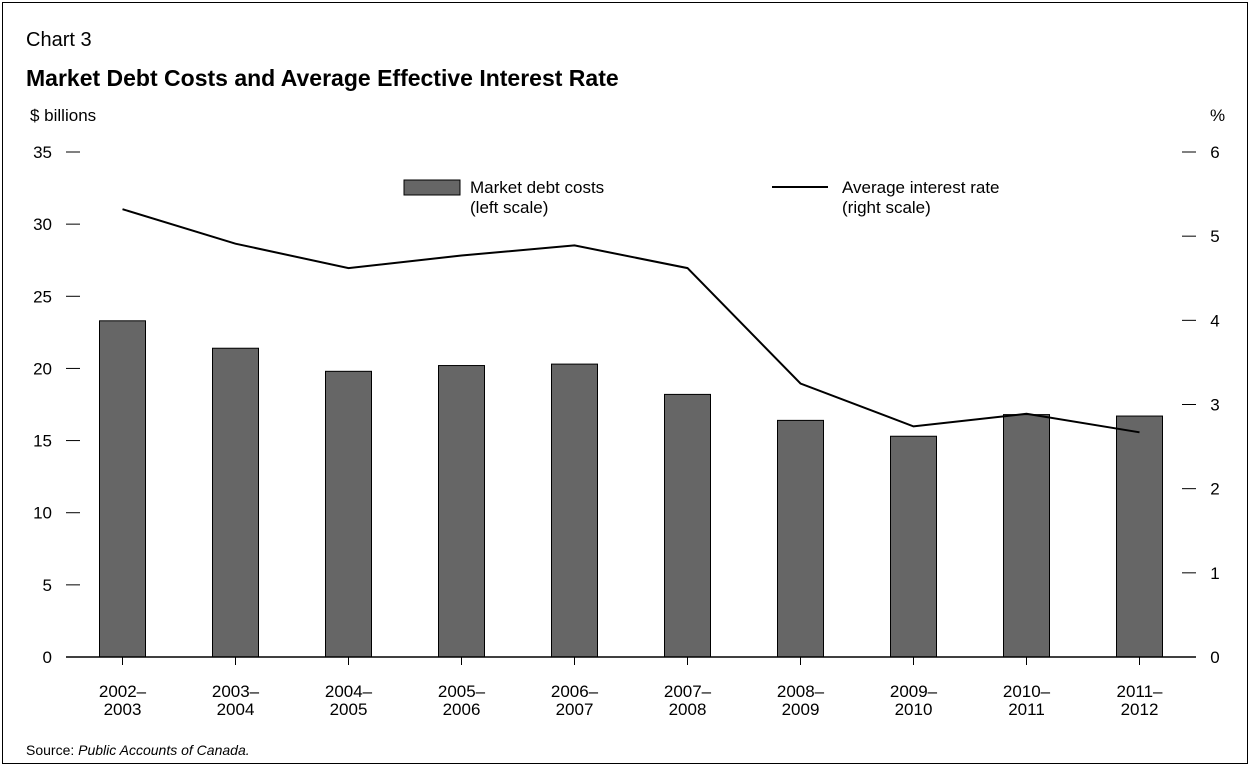 Image resolution: width=1252 pixels, height=768 pixels. What do you see at coordinates (1139, 700) in the screenshot?
I see `x-axis-tick-label: 2011– 2012` at bounding box center [1139, 700].